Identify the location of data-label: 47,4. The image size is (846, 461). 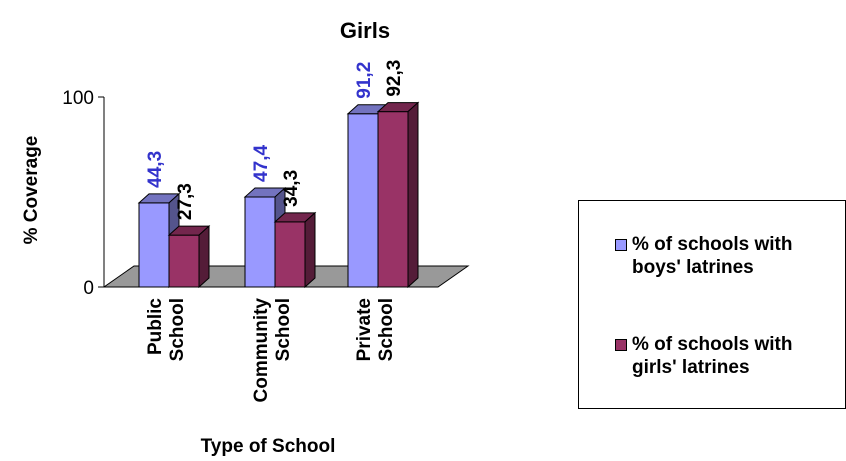
(261, 163).